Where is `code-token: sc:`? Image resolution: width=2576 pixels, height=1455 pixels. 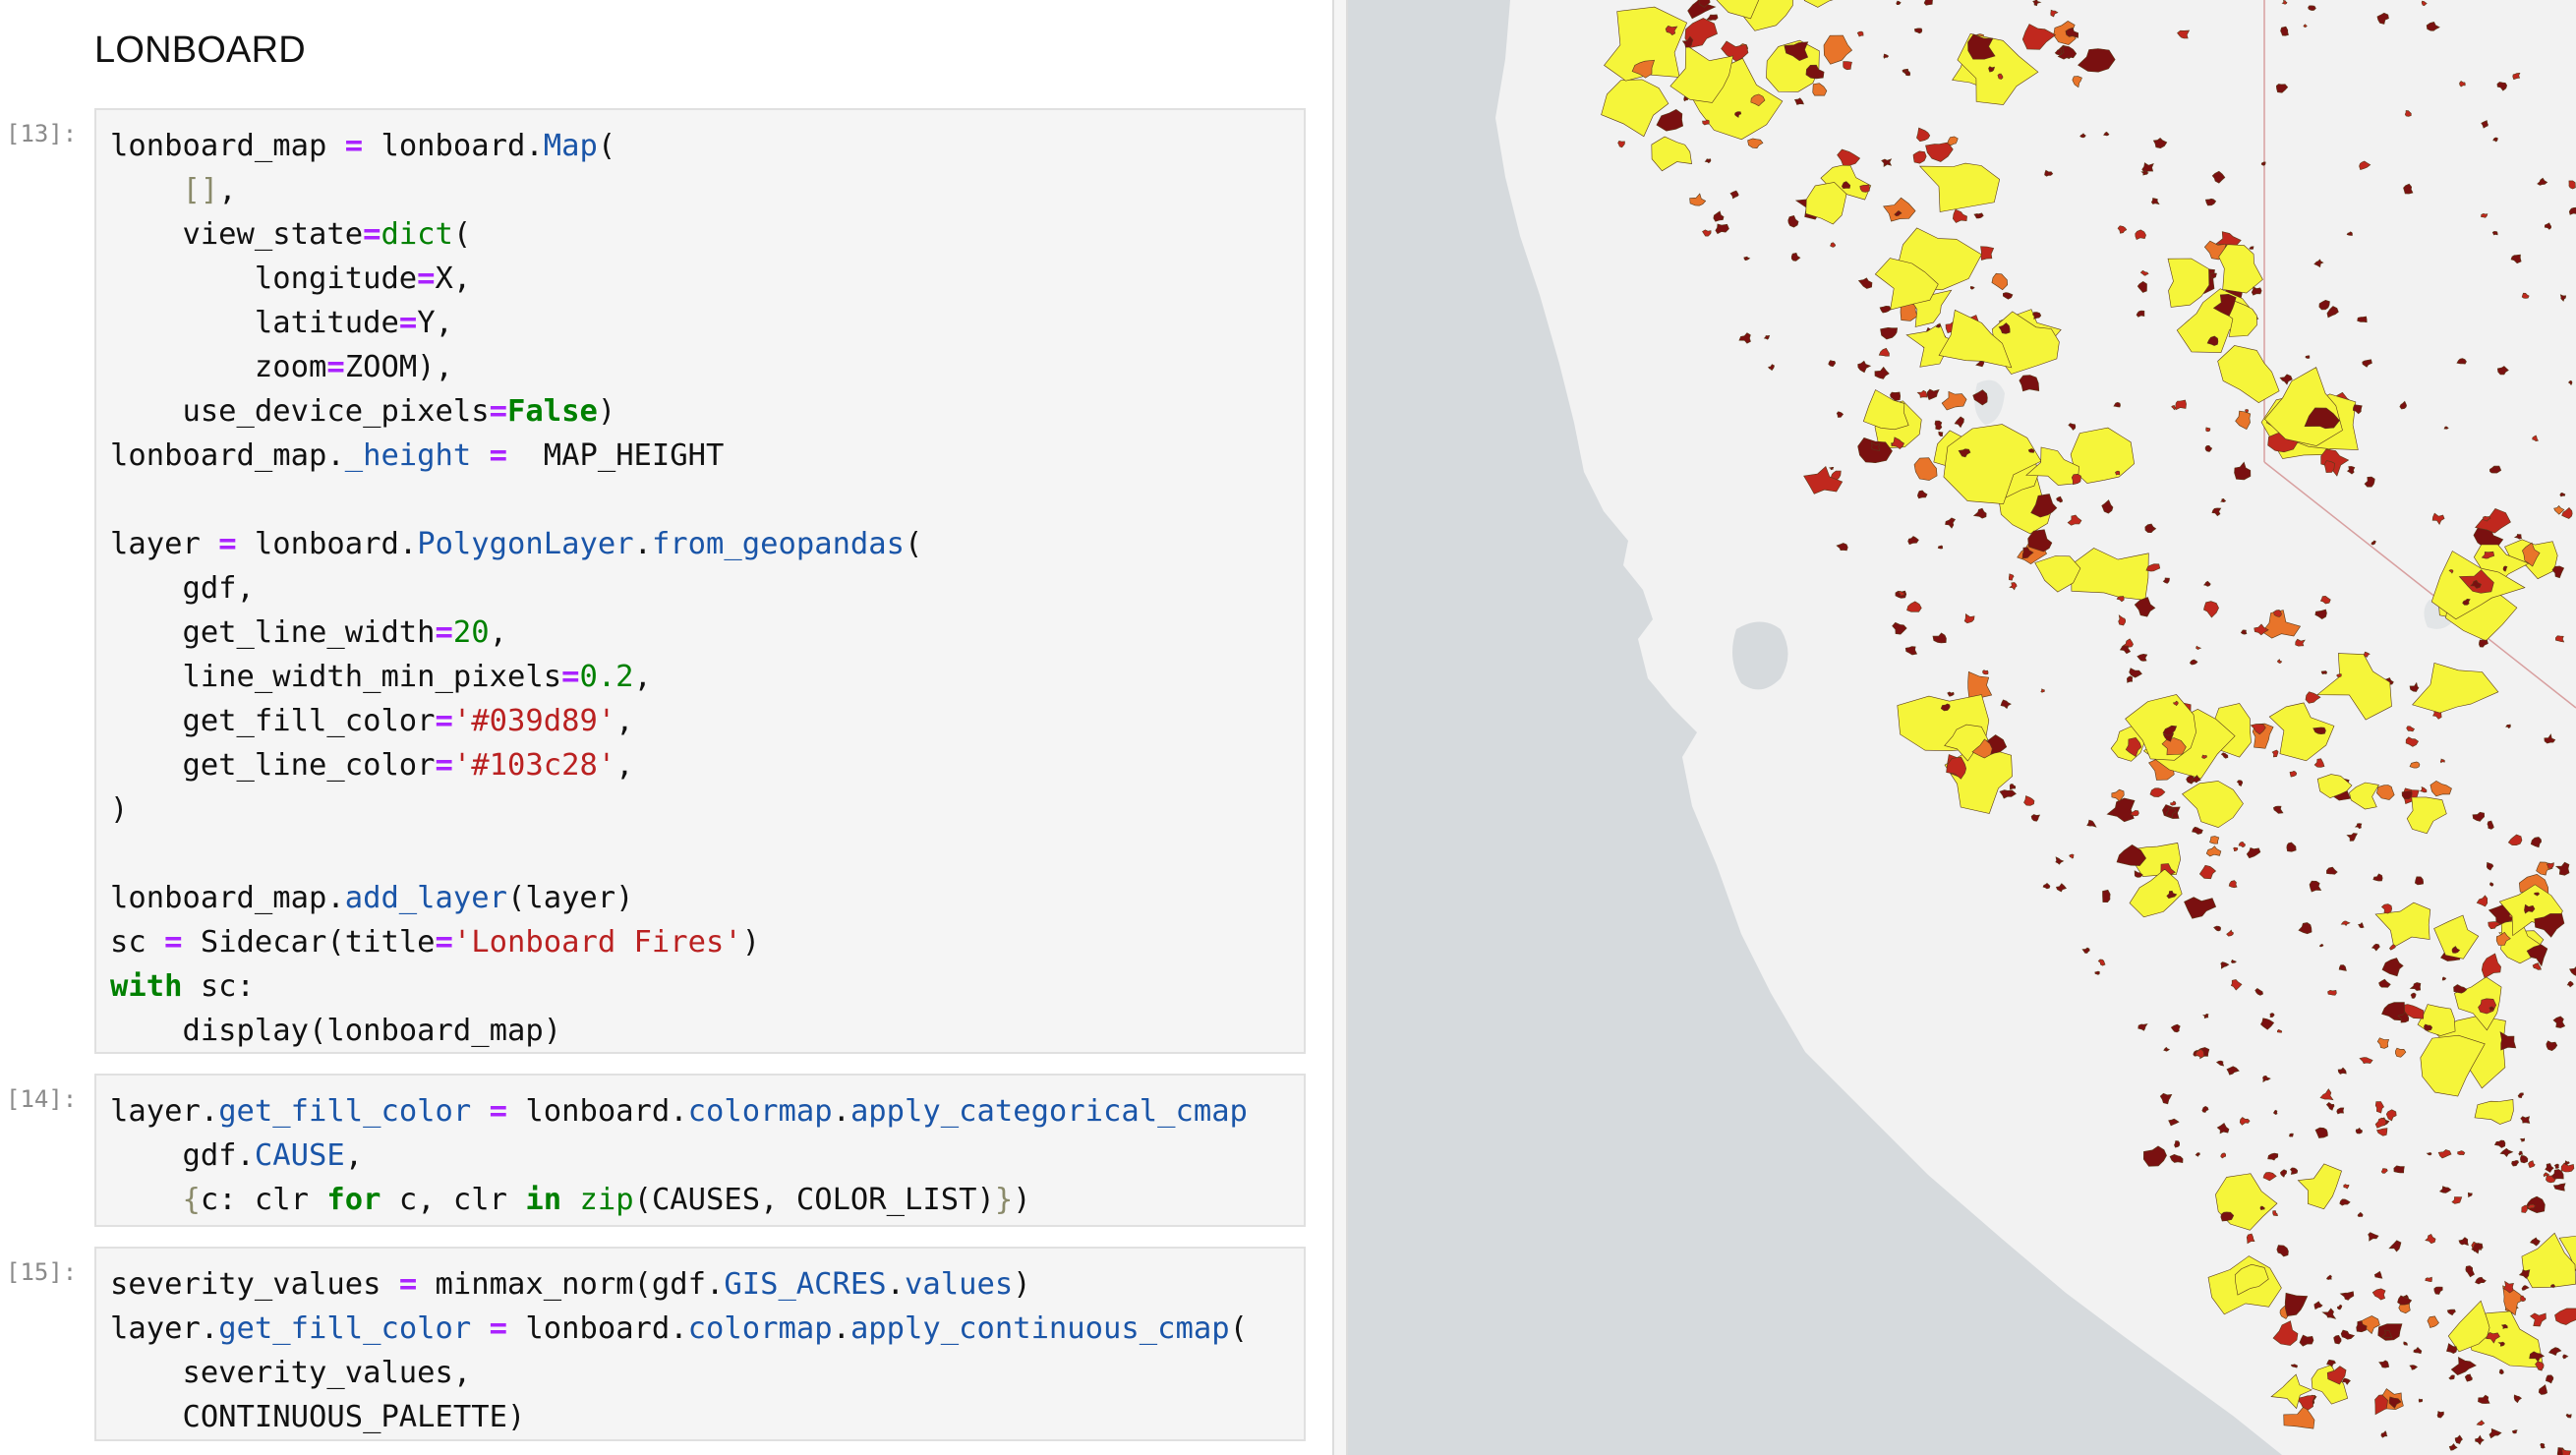
code-token: sc: is located at coordinates (218, 986).